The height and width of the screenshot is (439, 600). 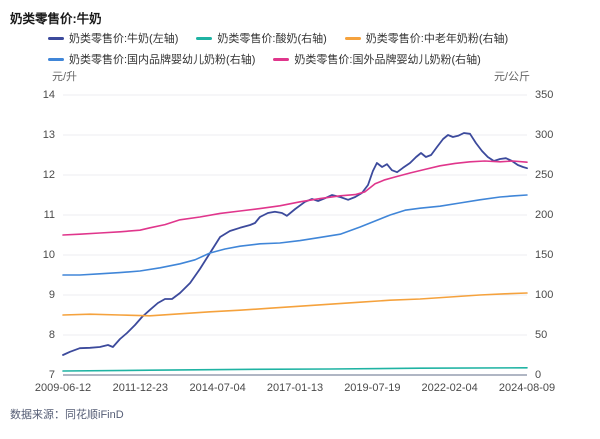 What do you see at coordinates (538, 375) in the screenshot?
I see `y-right-tick-label: 0` at bounding box center [538, 375].